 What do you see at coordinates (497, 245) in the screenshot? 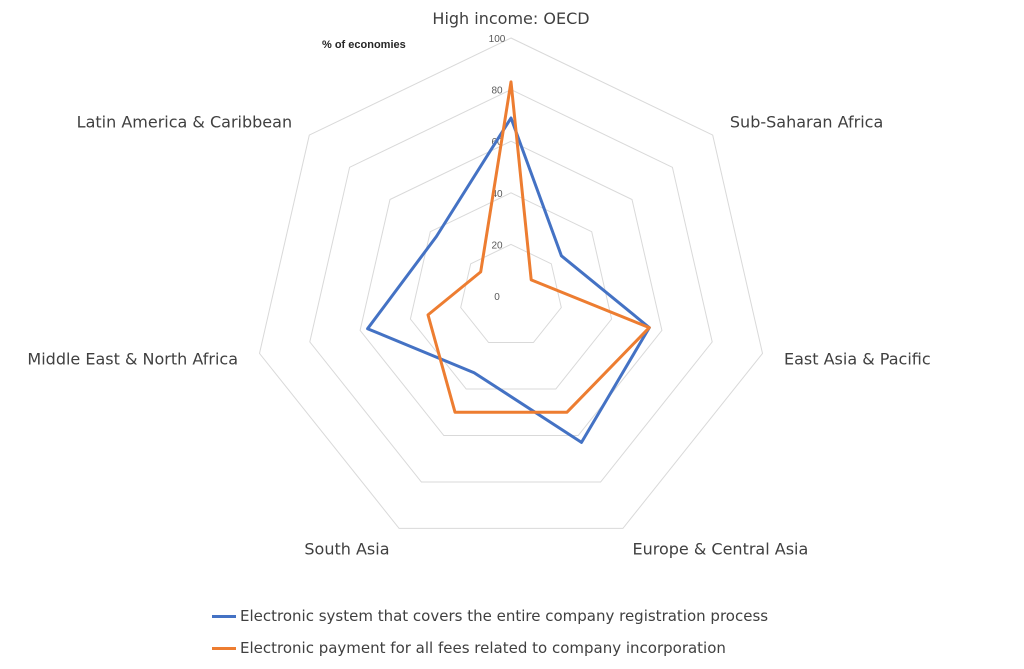
I see `tick-label-20: 20` at bounding box center [497, 245].